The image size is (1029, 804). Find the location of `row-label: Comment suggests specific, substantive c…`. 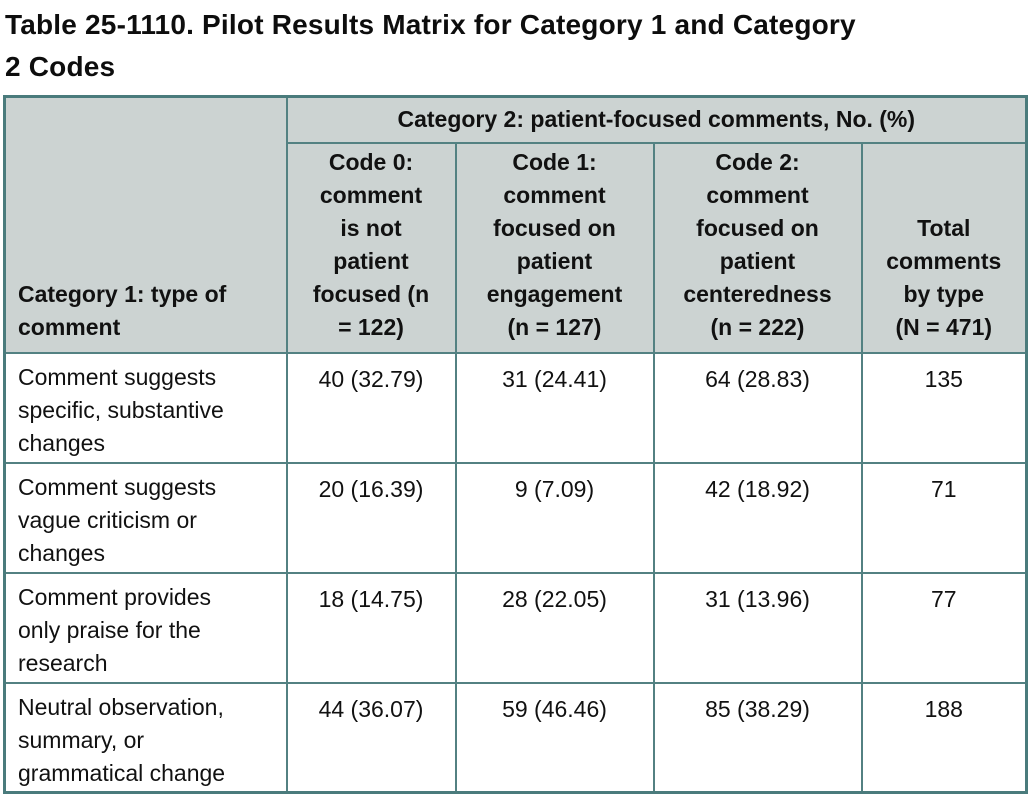

row-label: Comment suggests specific, substantive c… is located at coordinates (145, 407).